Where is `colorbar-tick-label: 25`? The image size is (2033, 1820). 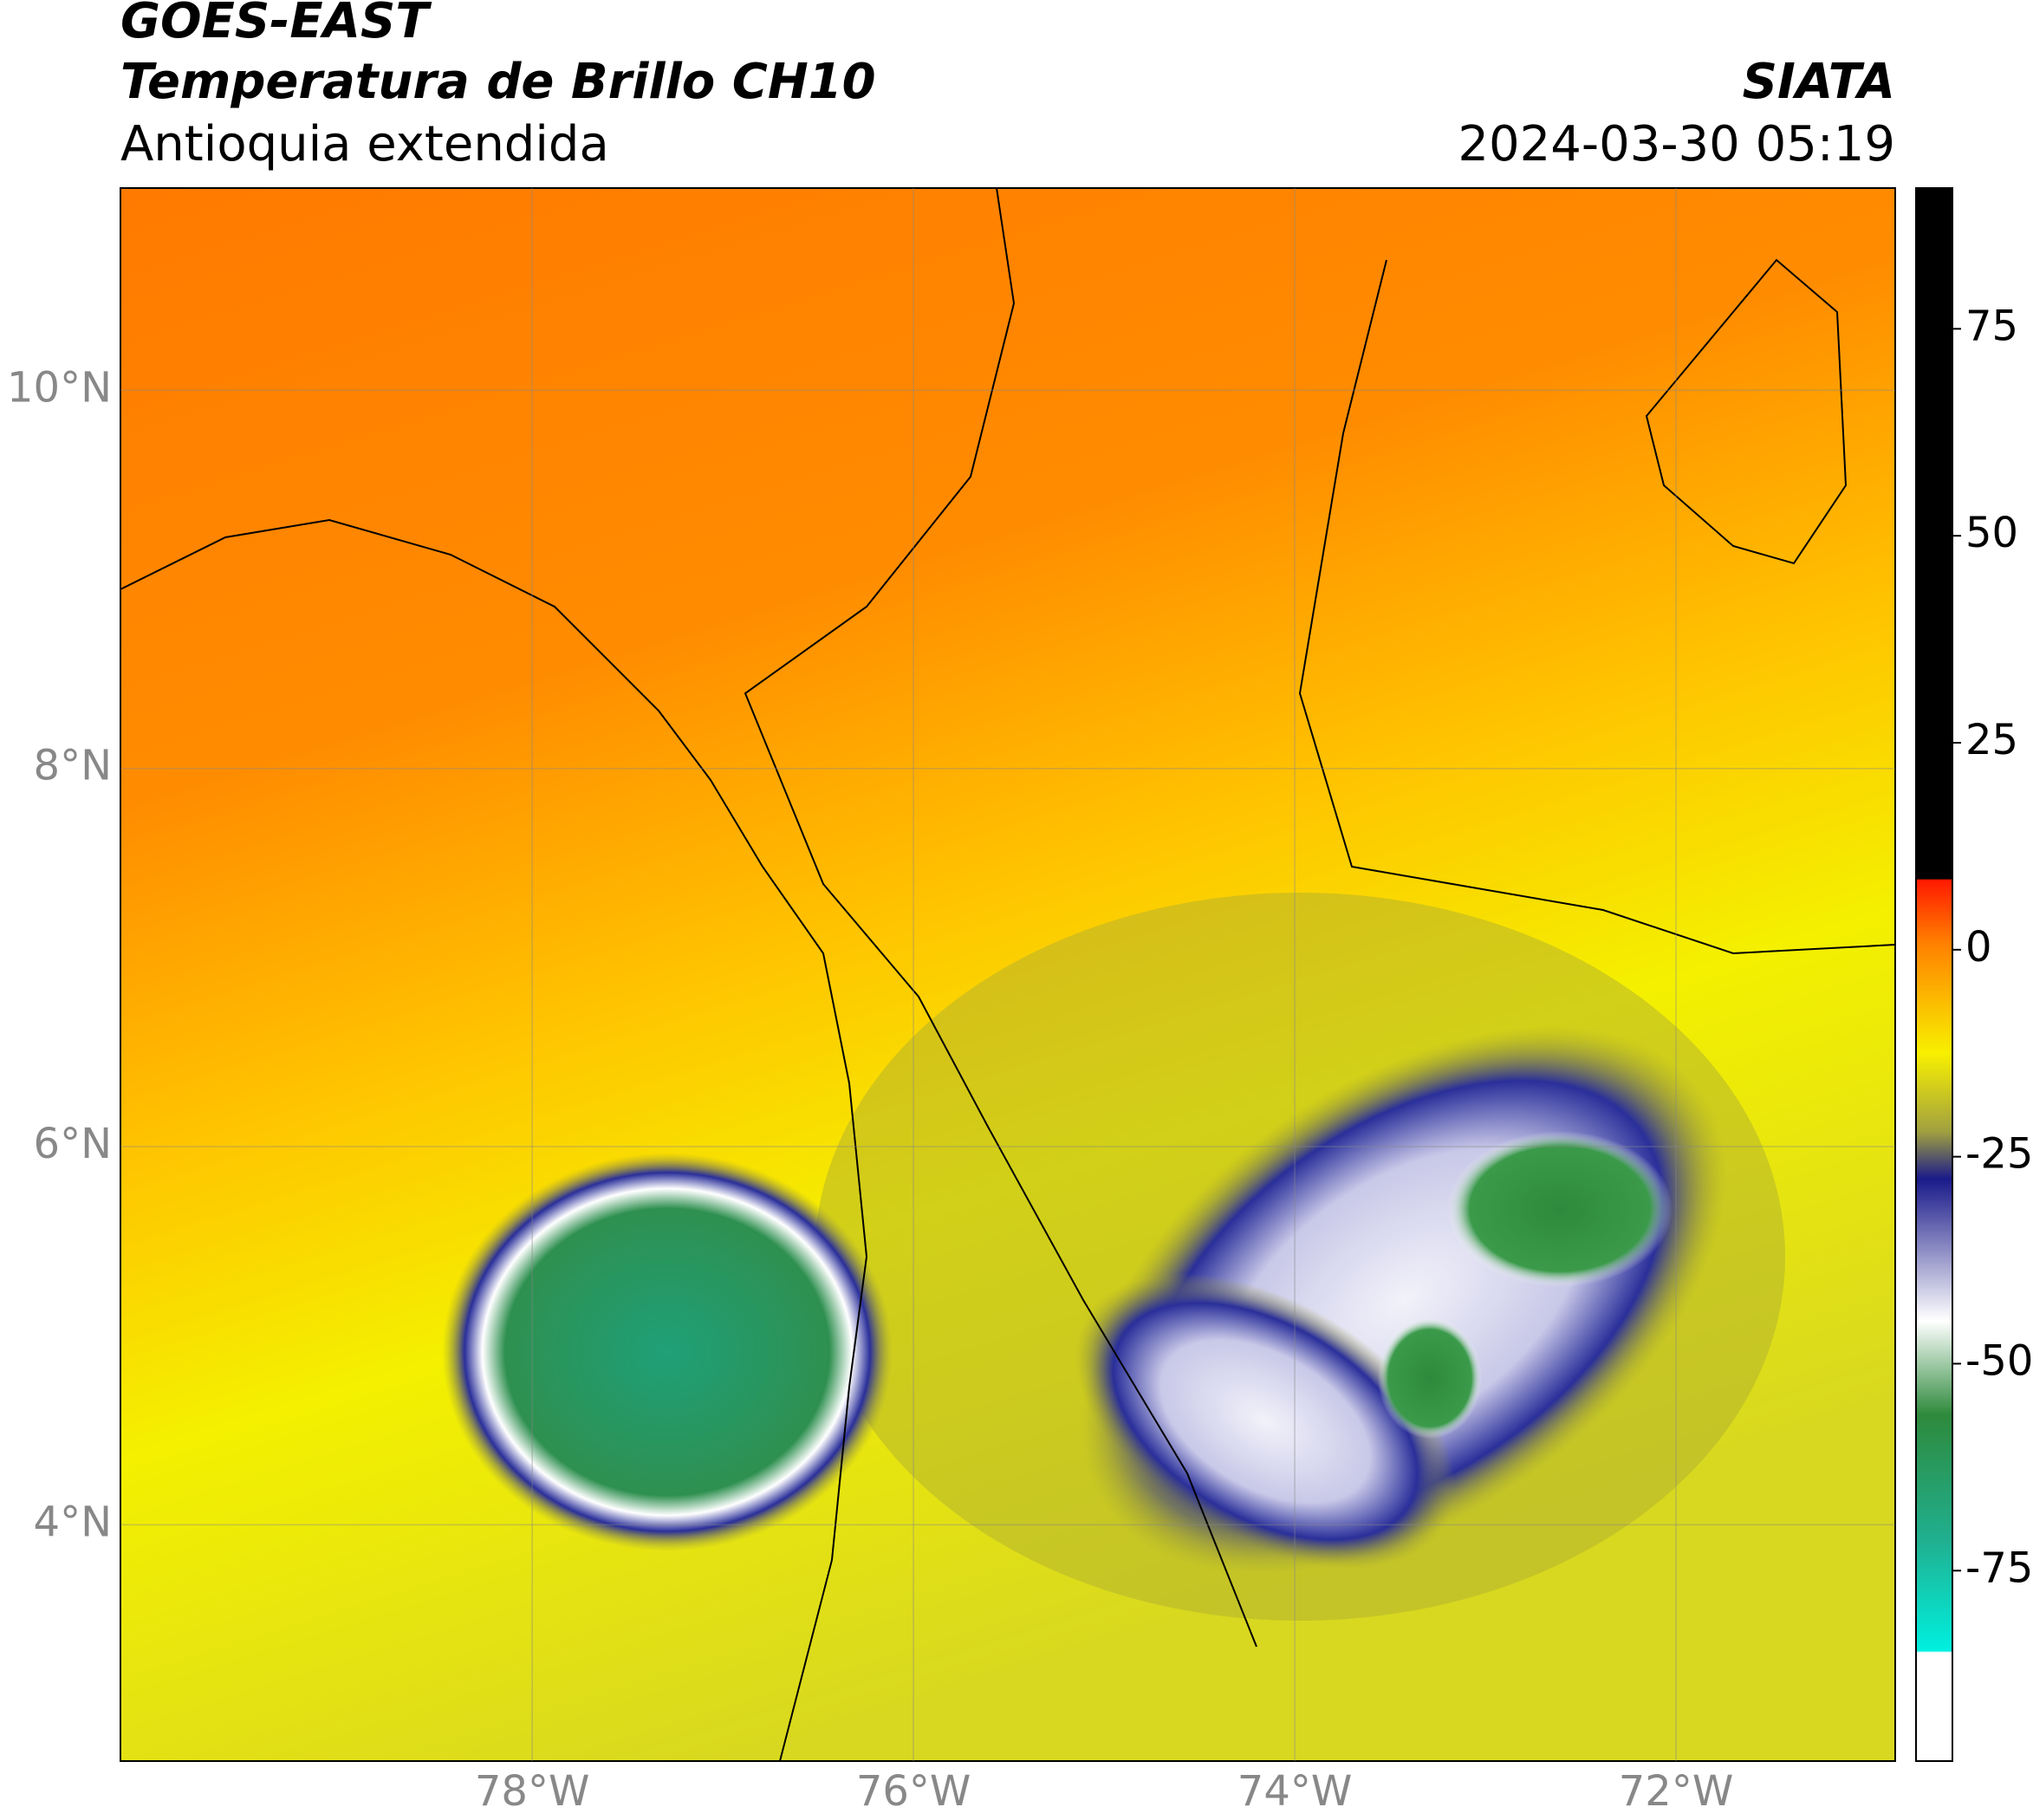
colorbar-tick-label: 25 is located at coordinates (1991, 740).